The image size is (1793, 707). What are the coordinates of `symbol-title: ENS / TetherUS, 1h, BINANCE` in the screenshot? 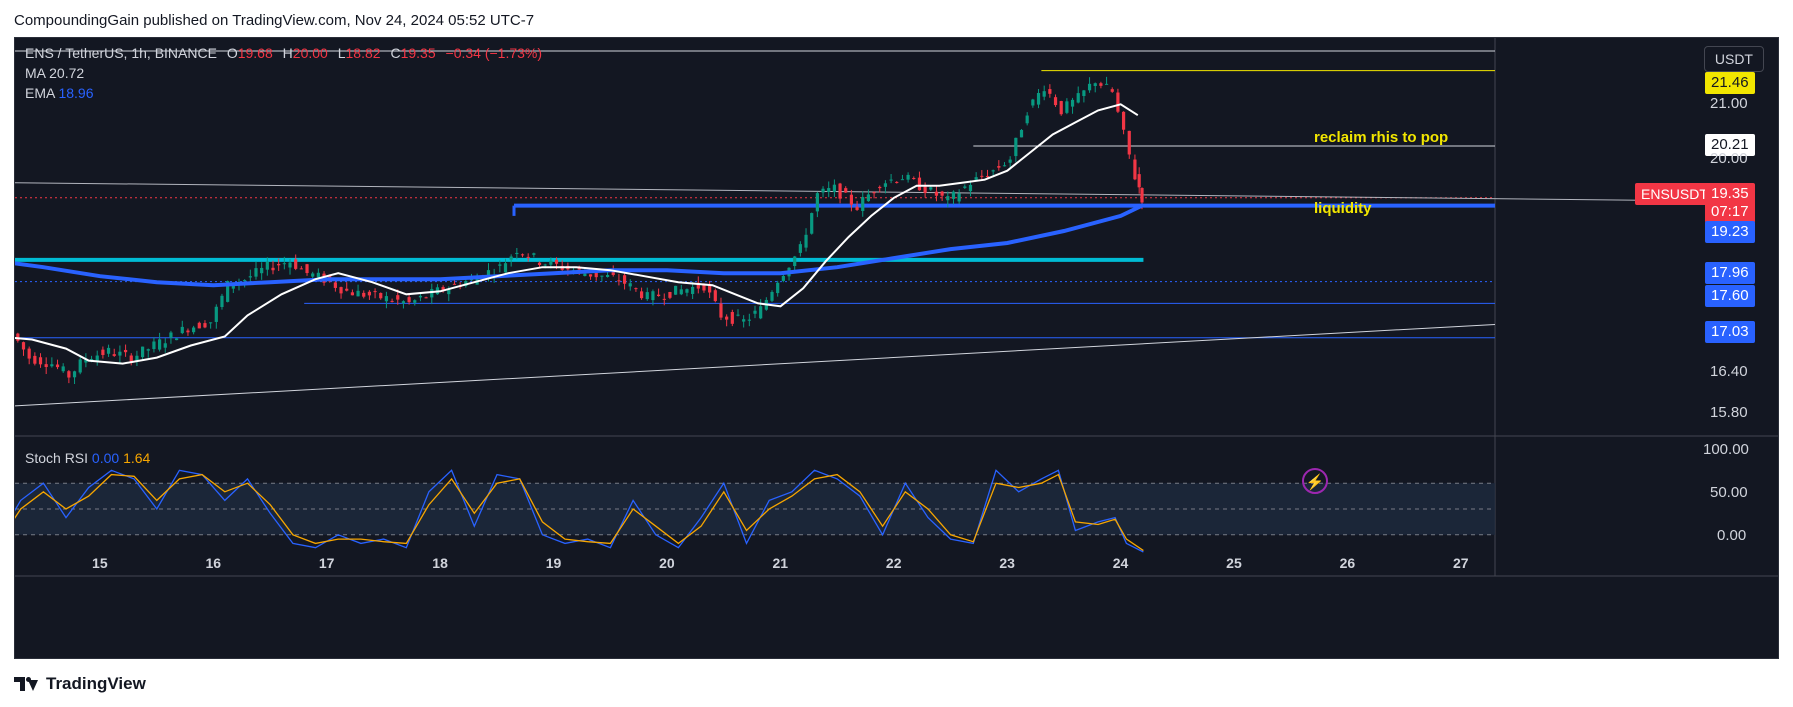 It's located at (121, 53).